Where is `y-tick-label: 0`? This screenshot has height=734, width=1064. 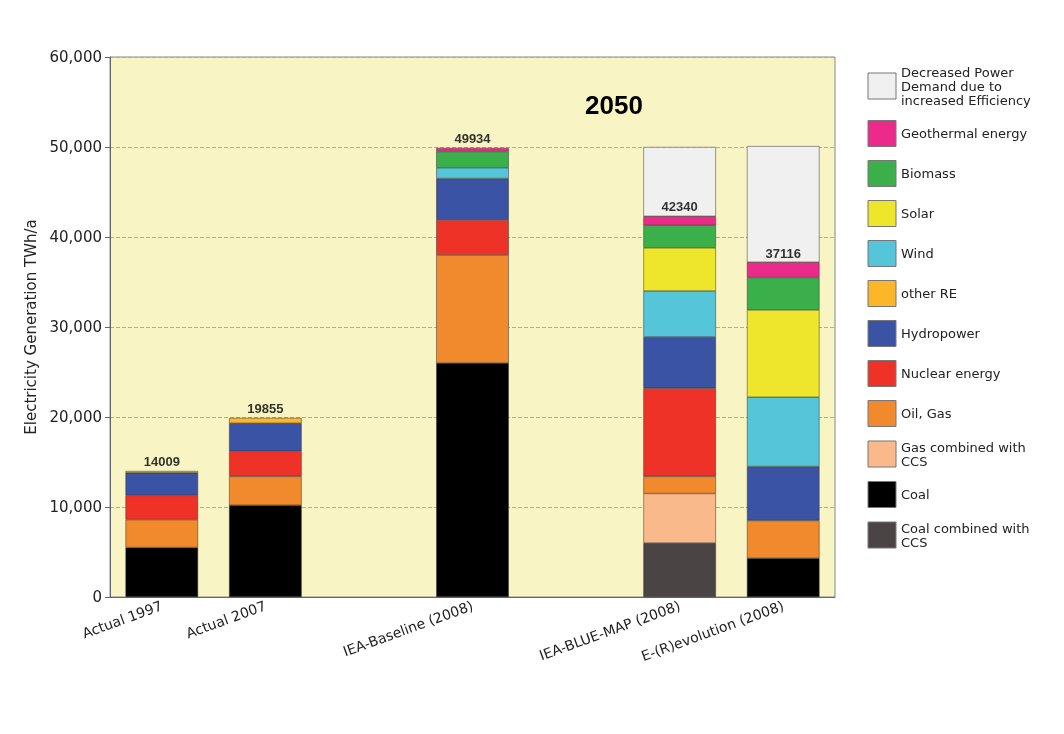
y-tick-label: 0 is located at coordinates (97, 597).